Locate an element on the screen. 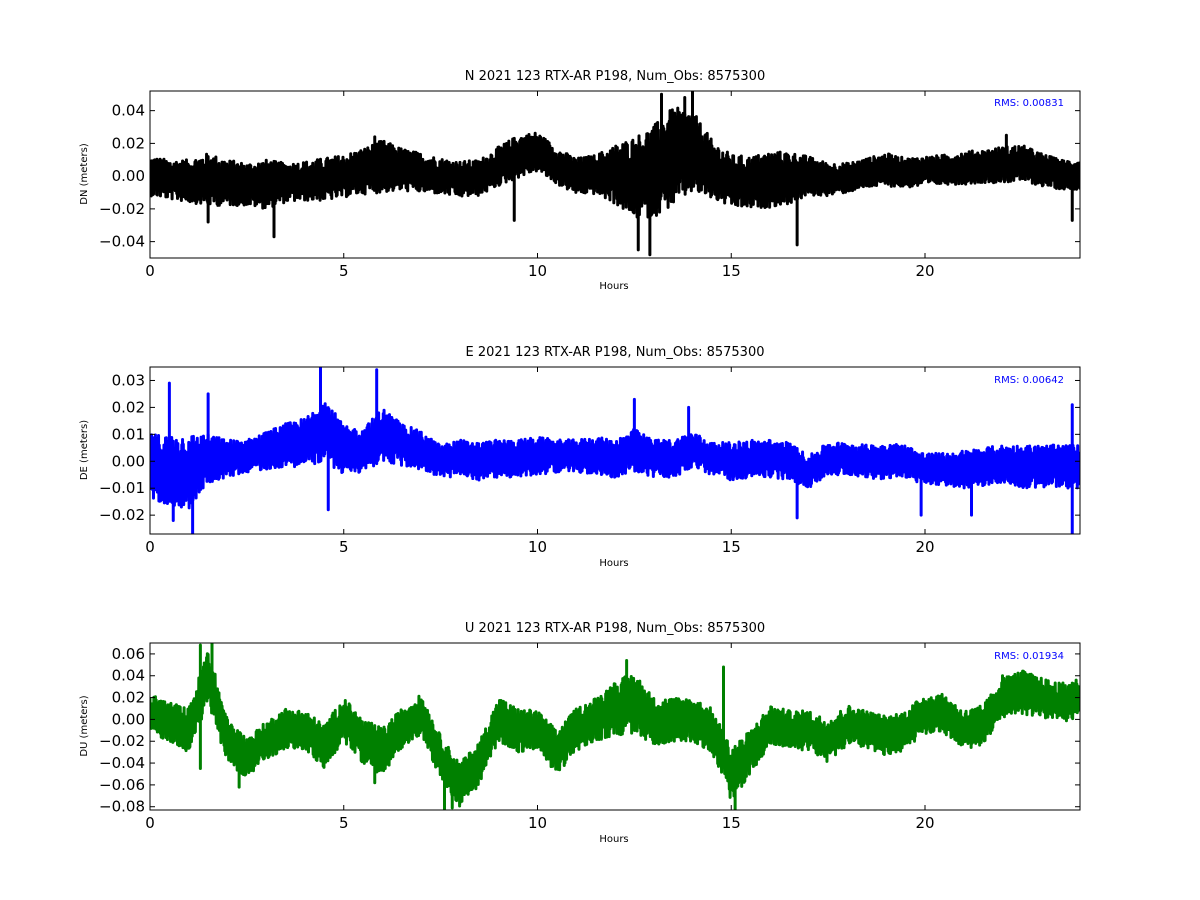 The height and width of the screenshot is (900, 1200). y-tick-label: −0.06 is located at coordinates (122, 785).